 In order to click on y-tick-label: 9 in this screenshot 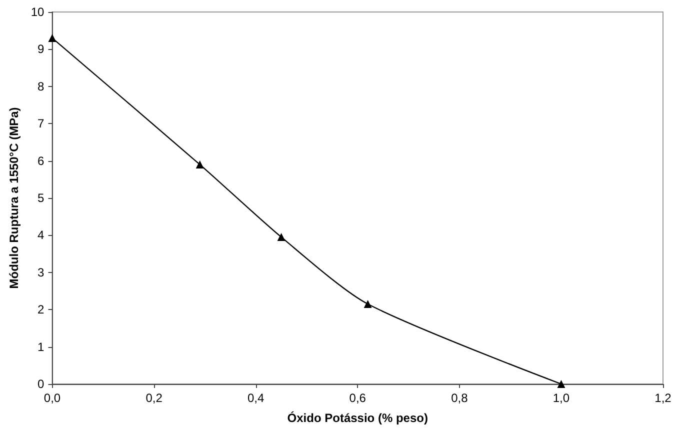, I will do `click(41, 49)`.